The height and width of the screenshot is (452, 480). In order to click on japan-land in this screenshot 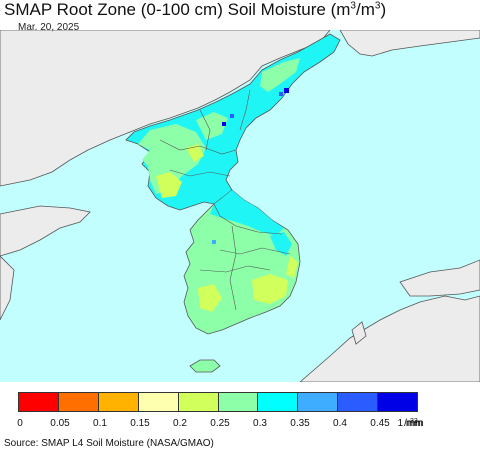, I will do `click(389, 338)`.